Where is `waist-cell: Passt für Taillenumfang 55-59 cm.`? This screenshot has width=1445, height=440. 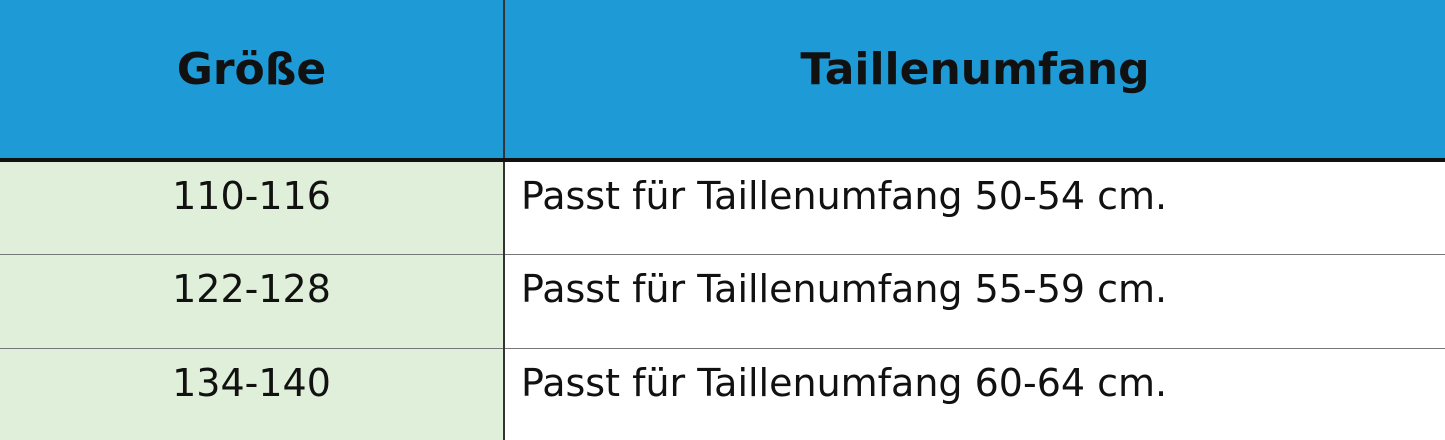
waist-cell: Passt für Taillenumfang 55-59 cm. is located at coordinates (974, 301).